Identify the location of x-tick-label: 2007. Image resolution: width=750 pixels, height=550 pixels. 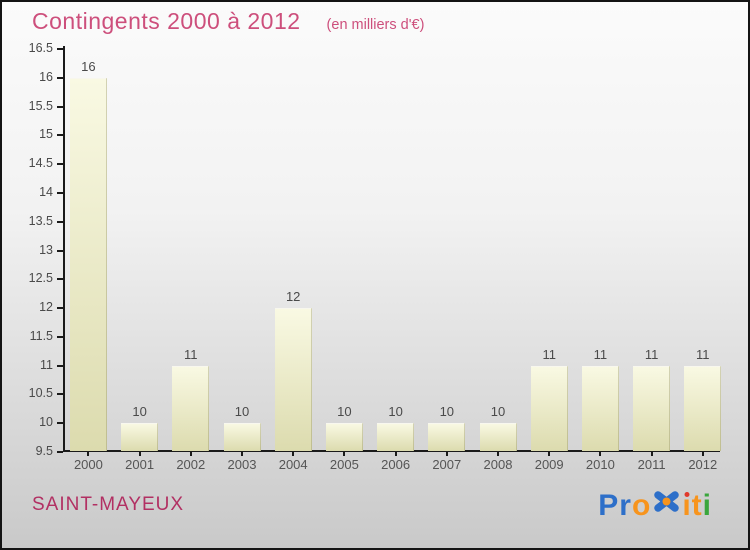
(447, 464).